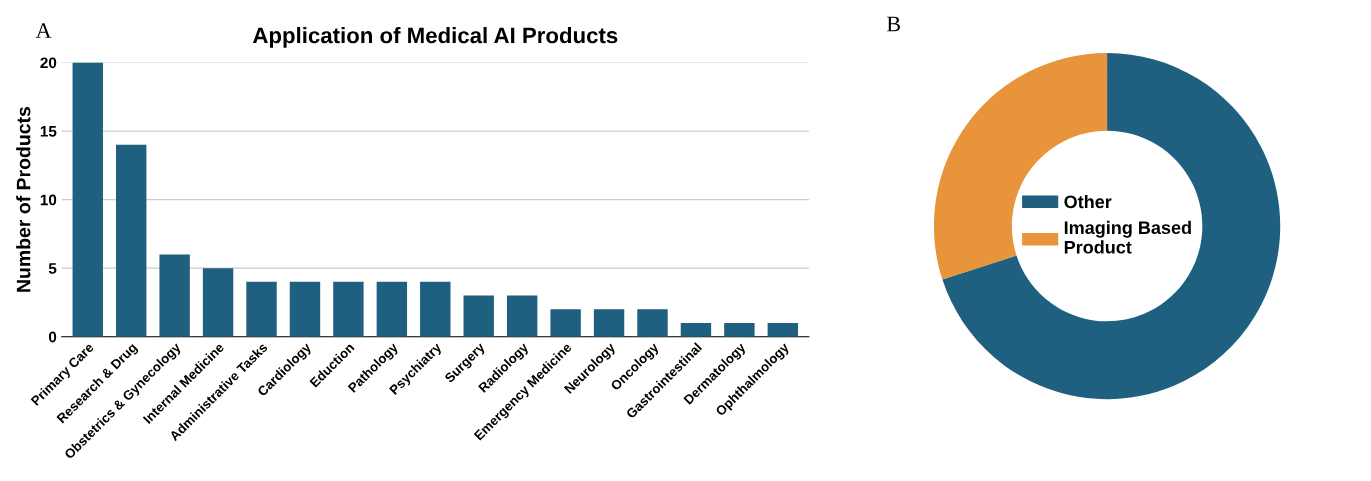 This screenshot has width=1371, height=481. Describe the element at coordinates (1088, 201) in the screenshot. I see `legend-label: Other` at that location.